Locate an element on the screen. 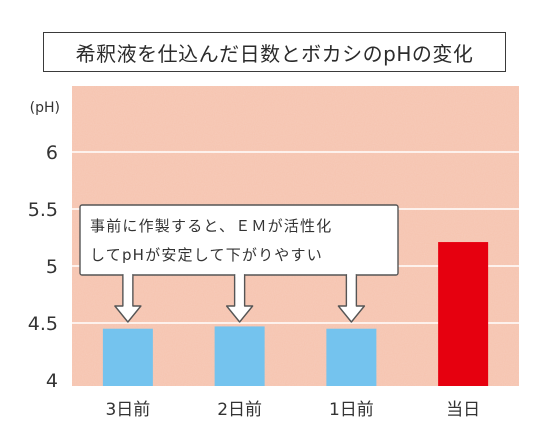 This screenshot has height=442, width=550. y-tick-label: 5 is located at coordinates (52, 267).